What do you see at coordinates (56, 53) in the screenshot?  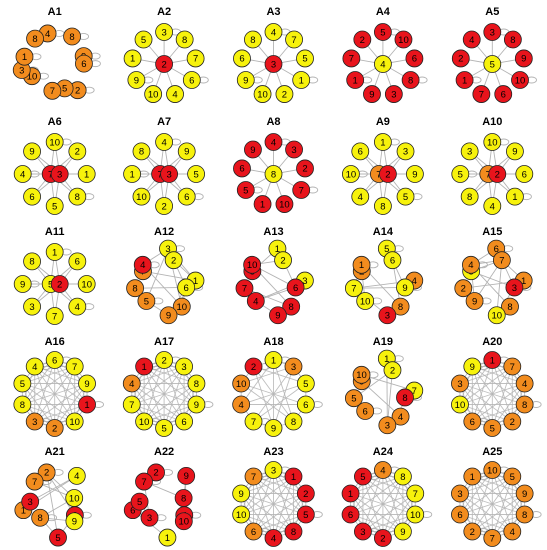 I see `panel-a1: A1489625710318` at bounding box center [56, 53].